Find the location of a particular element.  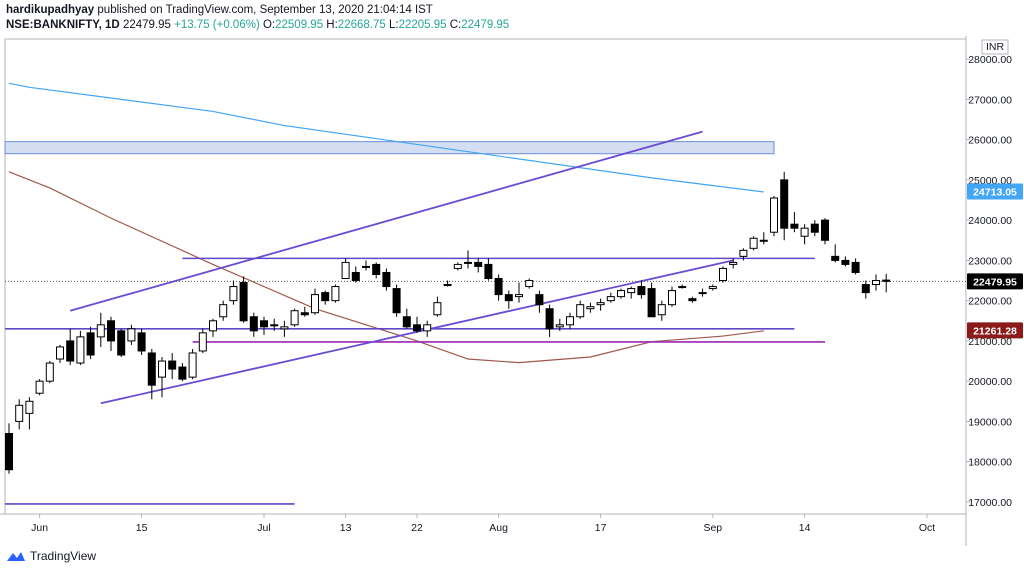

currency-box is located at coordinates (995, 47).